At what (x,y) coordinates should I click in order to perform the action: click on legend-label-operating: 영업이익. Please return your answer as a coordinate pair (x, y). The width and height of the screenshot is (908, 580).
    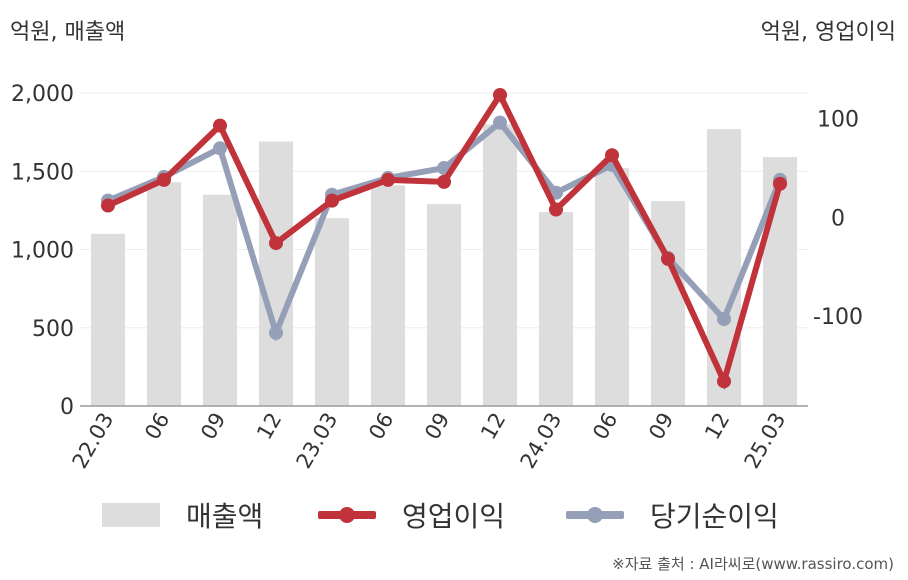
    Looking at the image, I should click on (454, 516).